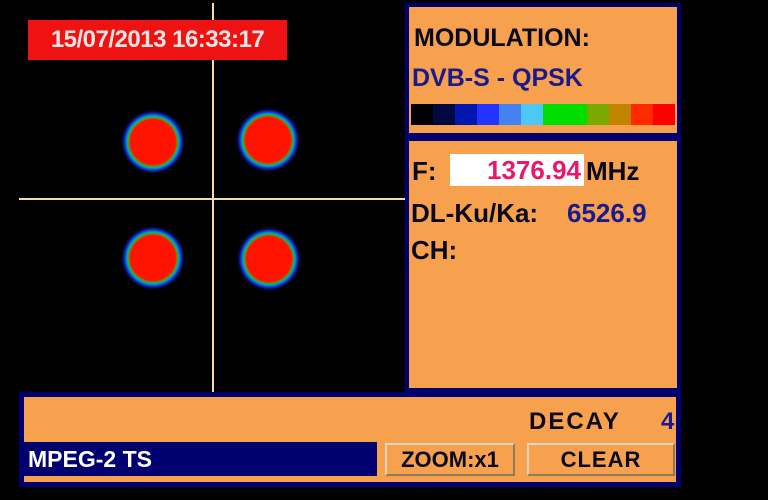 The height and width of the screenshot is (500, 768). Describe the element at coordinates (575, 421) in the screenshot. I see `decay-label: DECAY` at that location.